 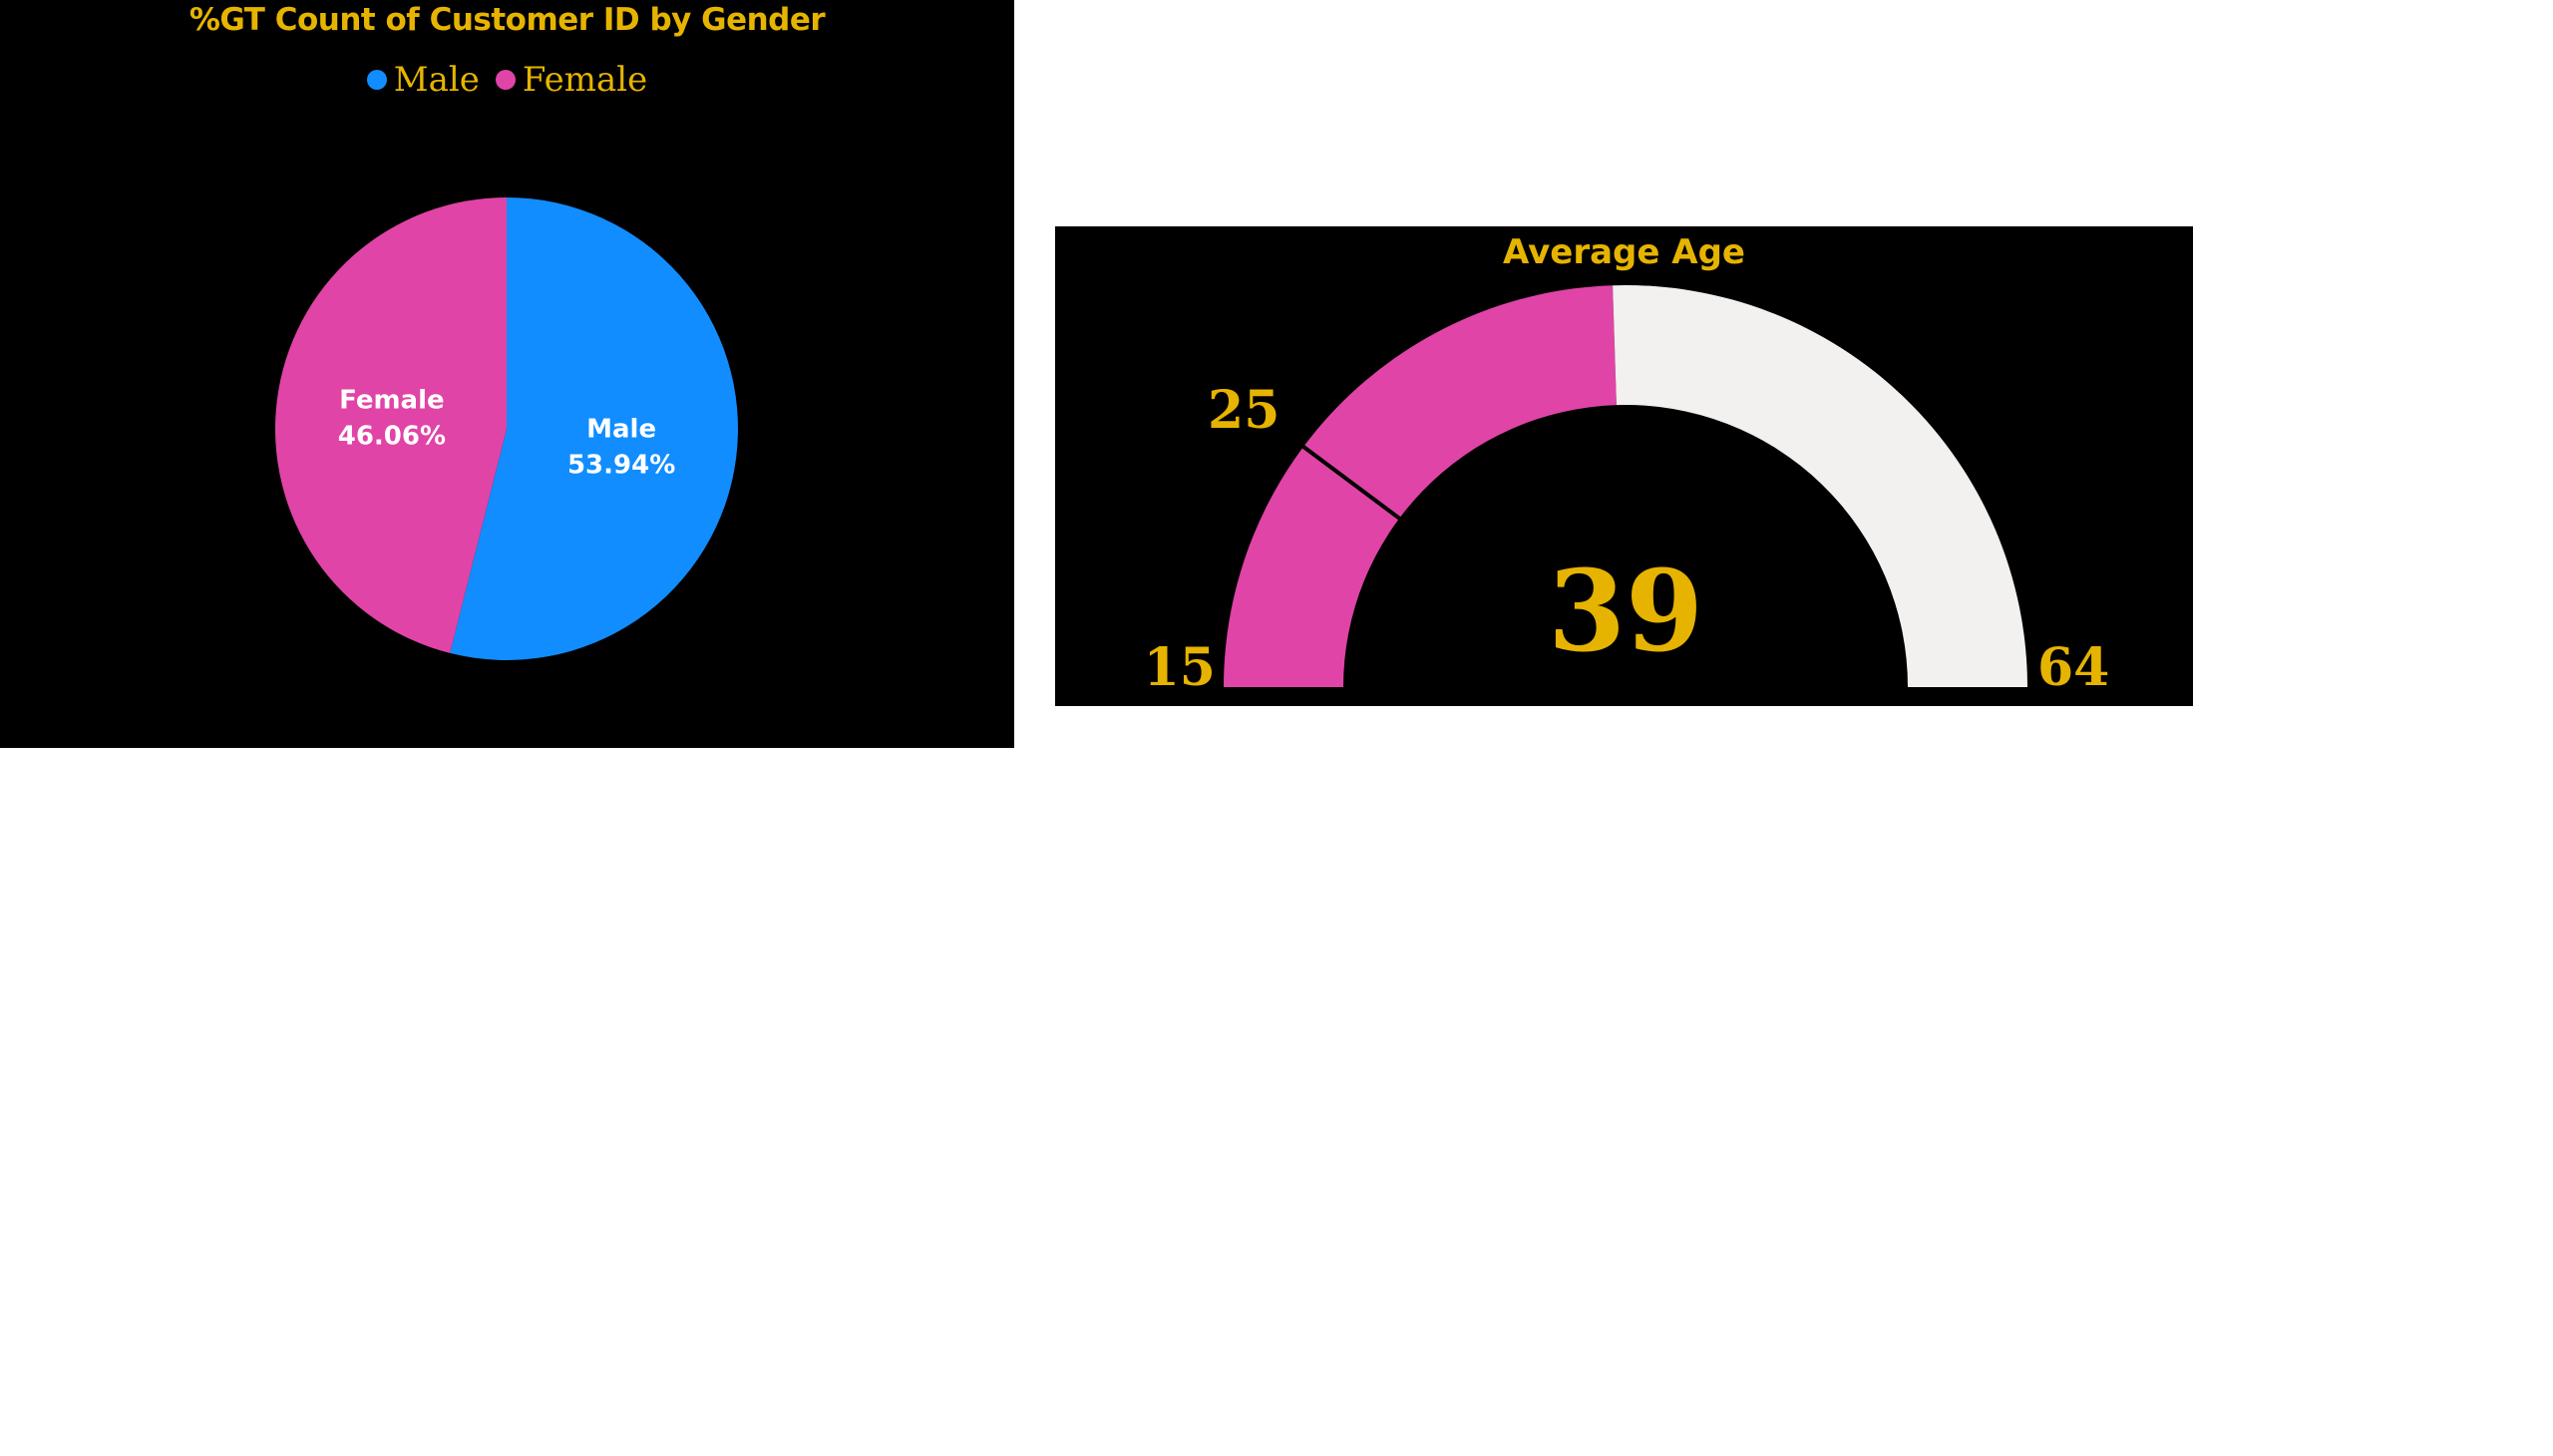 I want to click on data-label-male-category: Male, so click(x=621, y=429).